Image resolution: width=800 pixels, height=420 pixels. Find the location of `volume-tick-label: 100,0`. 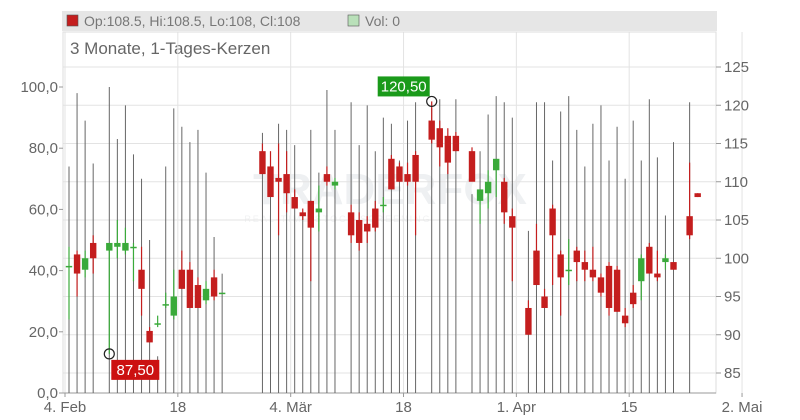

volume-tick-label: 100,0 is located at coordinates (39, 87).